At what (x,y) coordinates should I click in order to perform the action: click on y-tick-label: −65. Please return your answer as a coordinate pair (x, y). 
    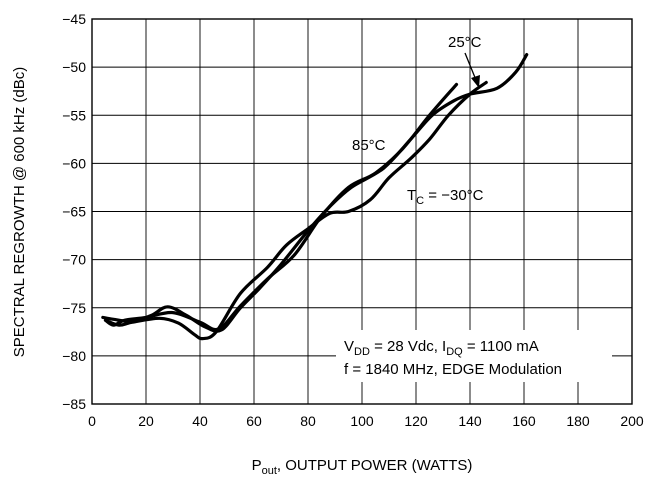
    Looking at the image, I should click on (74, 212).